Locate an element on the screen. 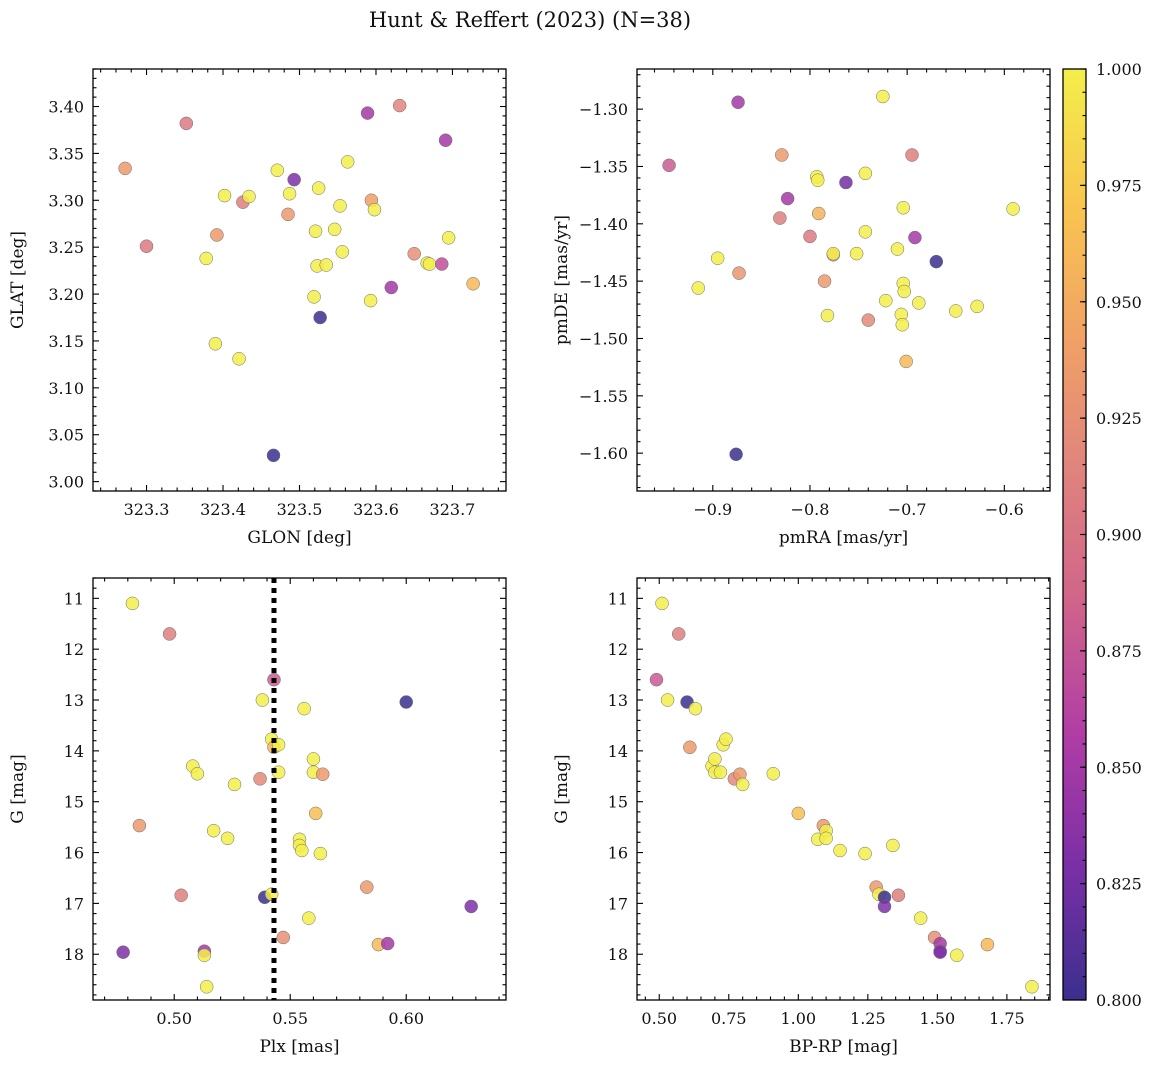 This screenshot has width=1161, height=1068. y-tick-label: 3.40 is located at coordinates (66, 107).